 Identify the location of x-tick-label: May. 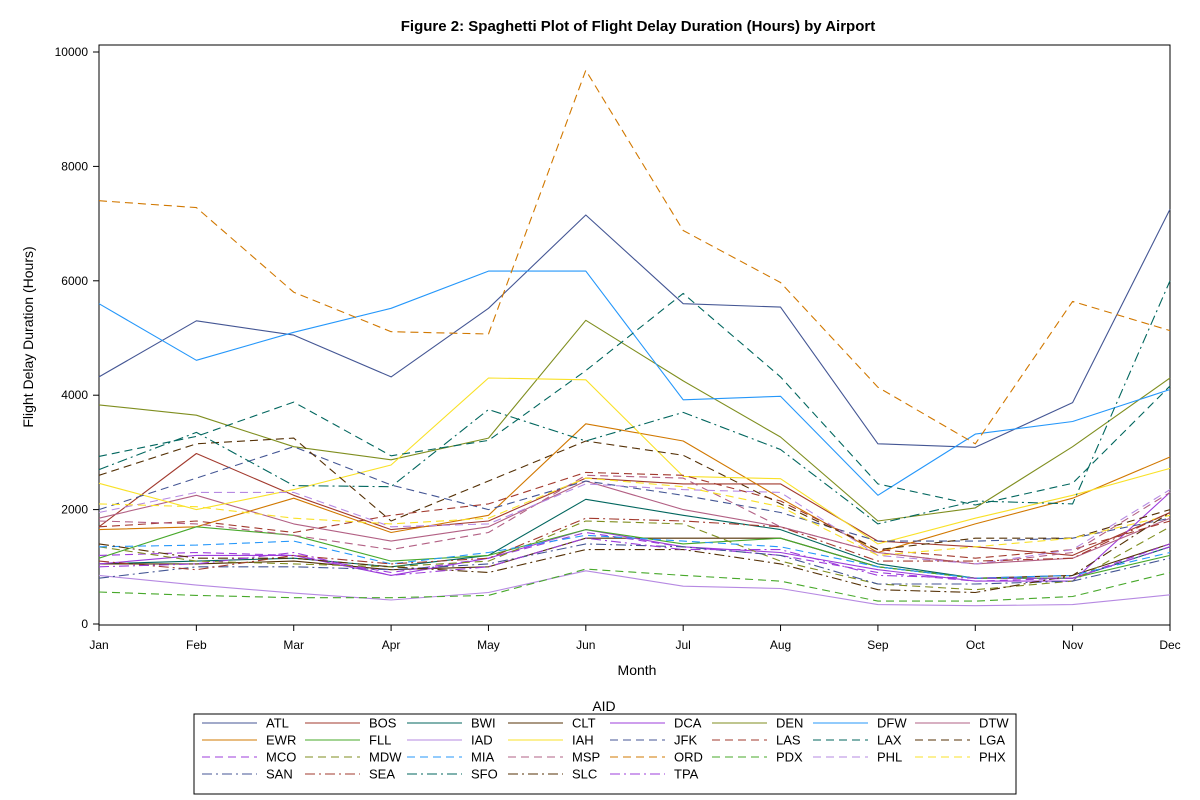
(488, 645).